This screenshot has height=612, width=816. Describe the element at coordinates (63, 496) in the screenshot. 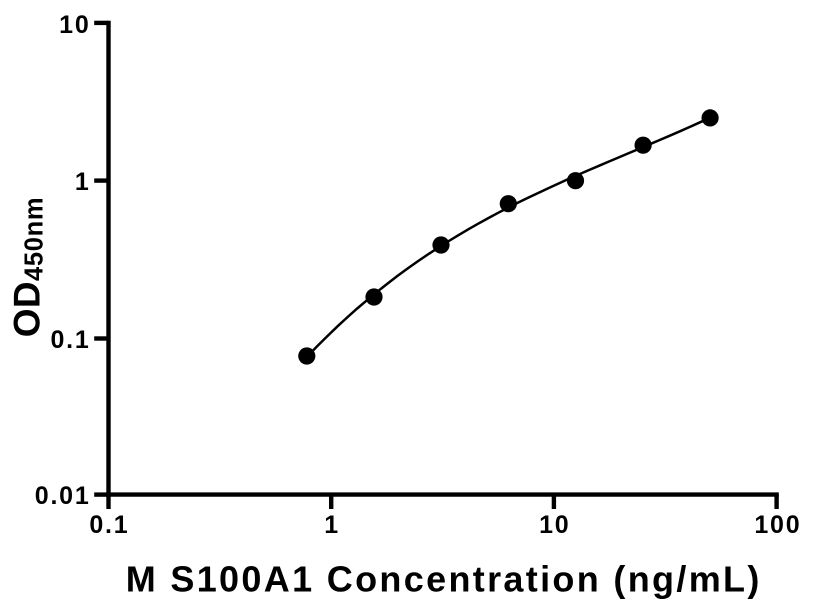

I see `svg-text: 0.01` at that location.